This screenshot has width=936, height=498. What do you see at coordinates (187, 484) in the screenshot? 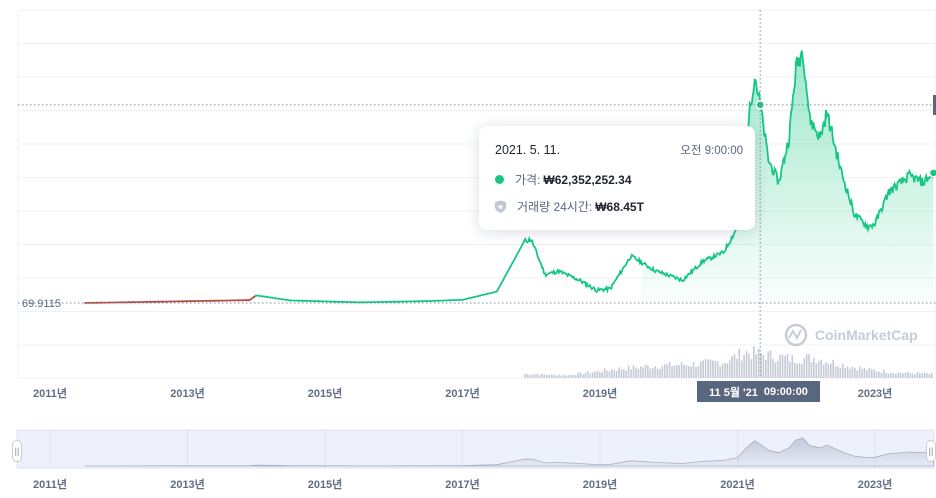
I see `navigator-tick-label: 2013년` at bounding box center [187, 484].